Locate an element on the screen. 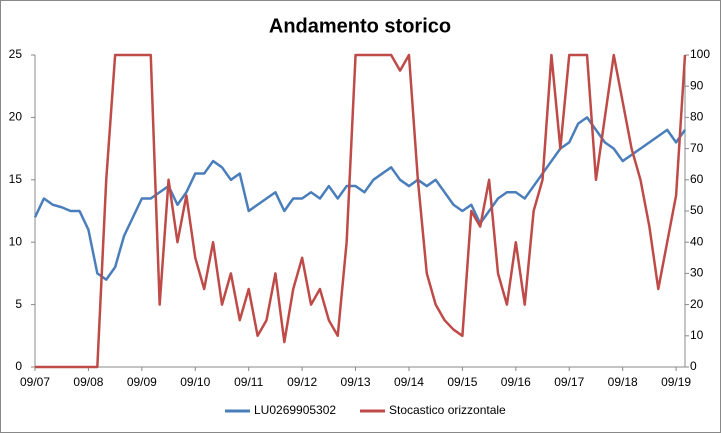 This screenshot has width=721, height=433. x-tick-label: 09/19 is located at coordinates (676, 382).